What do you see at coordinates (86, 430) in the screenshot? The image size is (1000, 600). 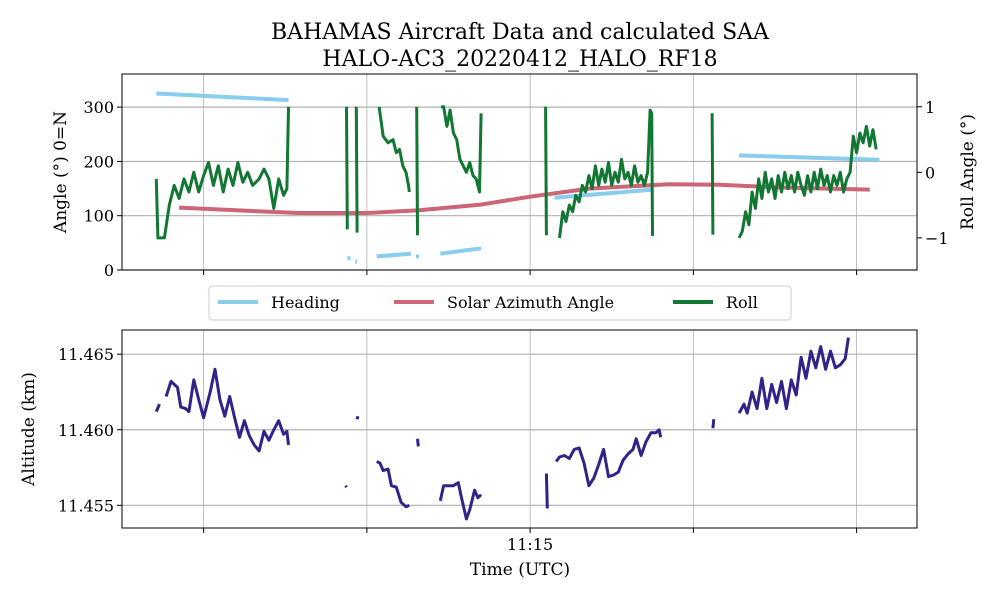 I see `y-tick-label: 11.460` at bounding box center [86, 430].